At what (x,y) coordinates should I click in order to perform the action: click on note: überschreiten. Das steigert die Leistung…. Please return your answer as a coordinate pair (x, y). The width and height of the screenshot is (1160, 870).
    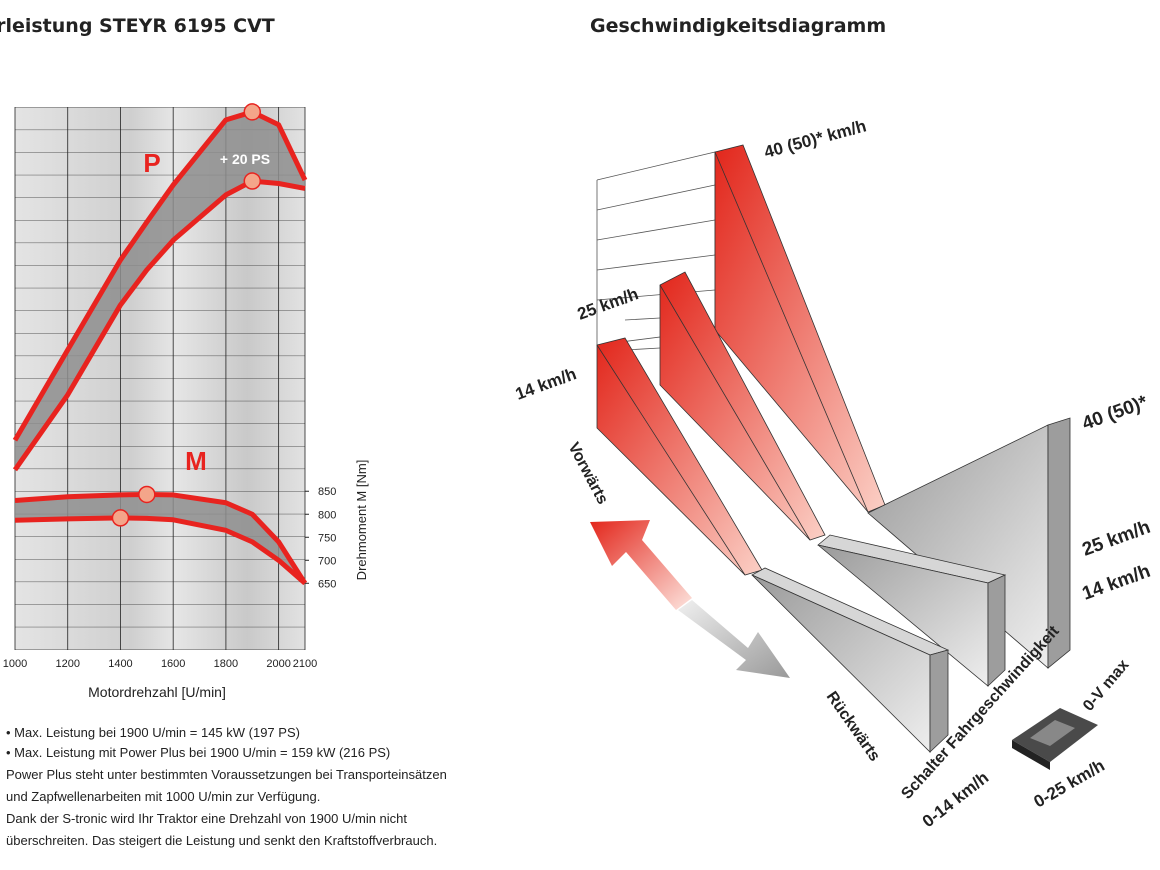
    Looking at the image, I should click on (221, 840).